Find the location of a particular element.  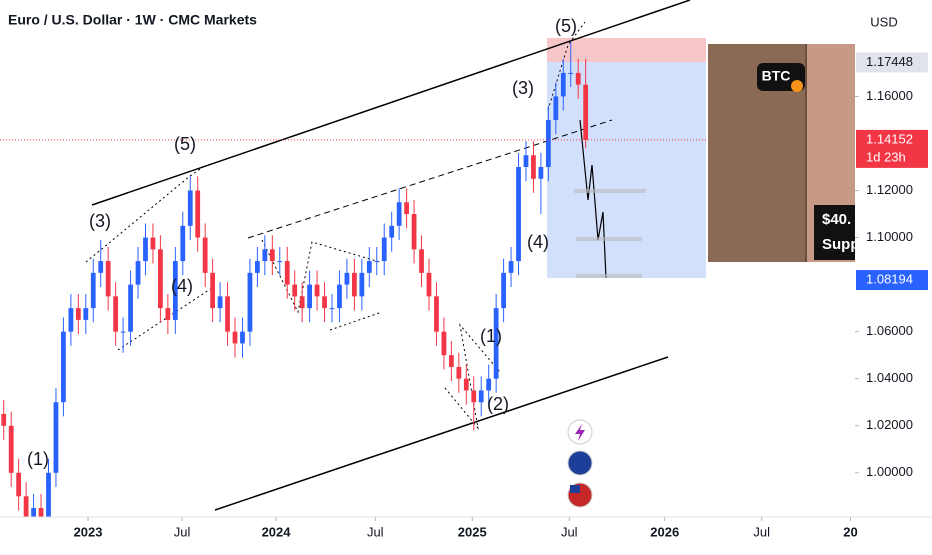

ad-overlay: BTC $40. Supp is located at coordinates (784, 153).